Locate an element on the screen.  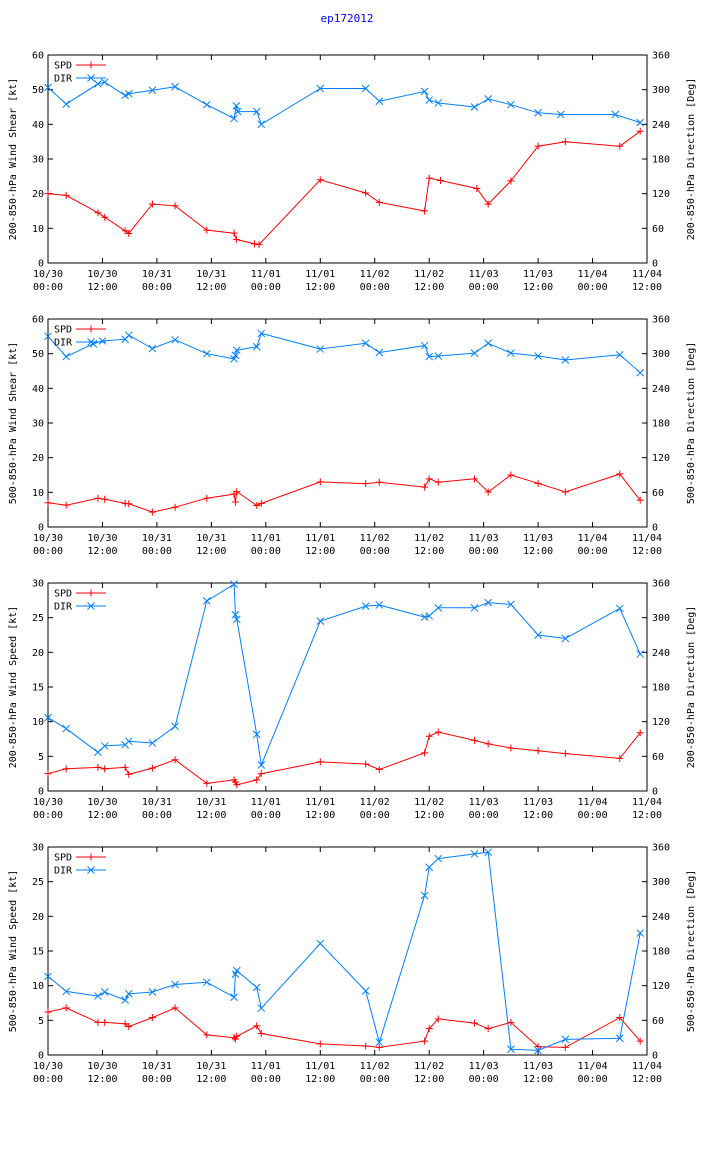
y-axis-label: 200-850-hPa Wind Speed [kt] is located at coordinates (13, 687).